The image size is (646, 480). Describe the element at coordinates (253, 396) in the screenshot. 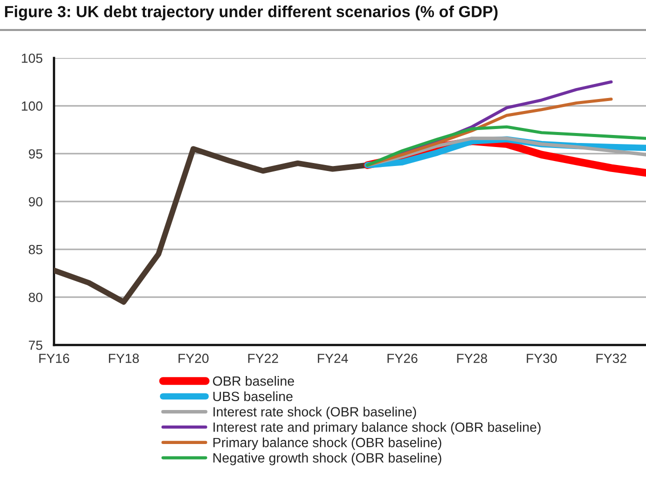

I see `legend-label: UBS baseline` at that location.